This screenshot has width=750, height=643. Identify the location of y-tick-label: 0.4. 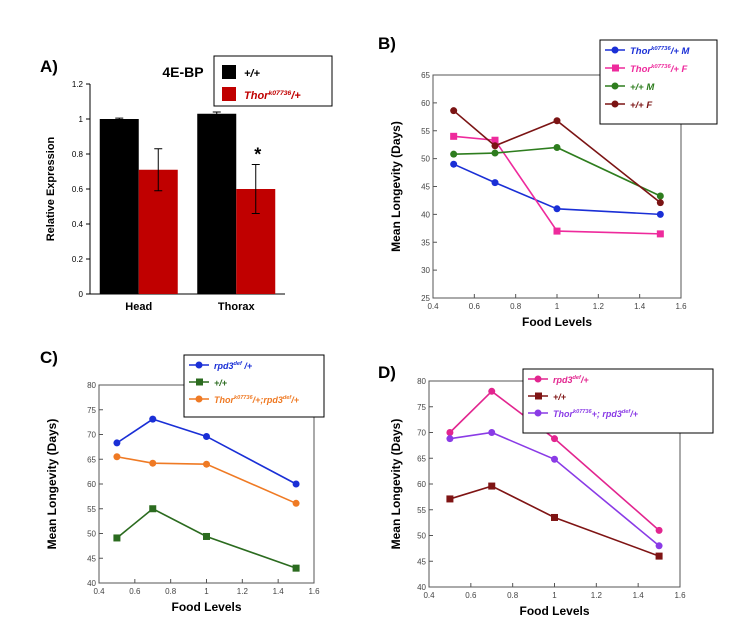
(78, 224).